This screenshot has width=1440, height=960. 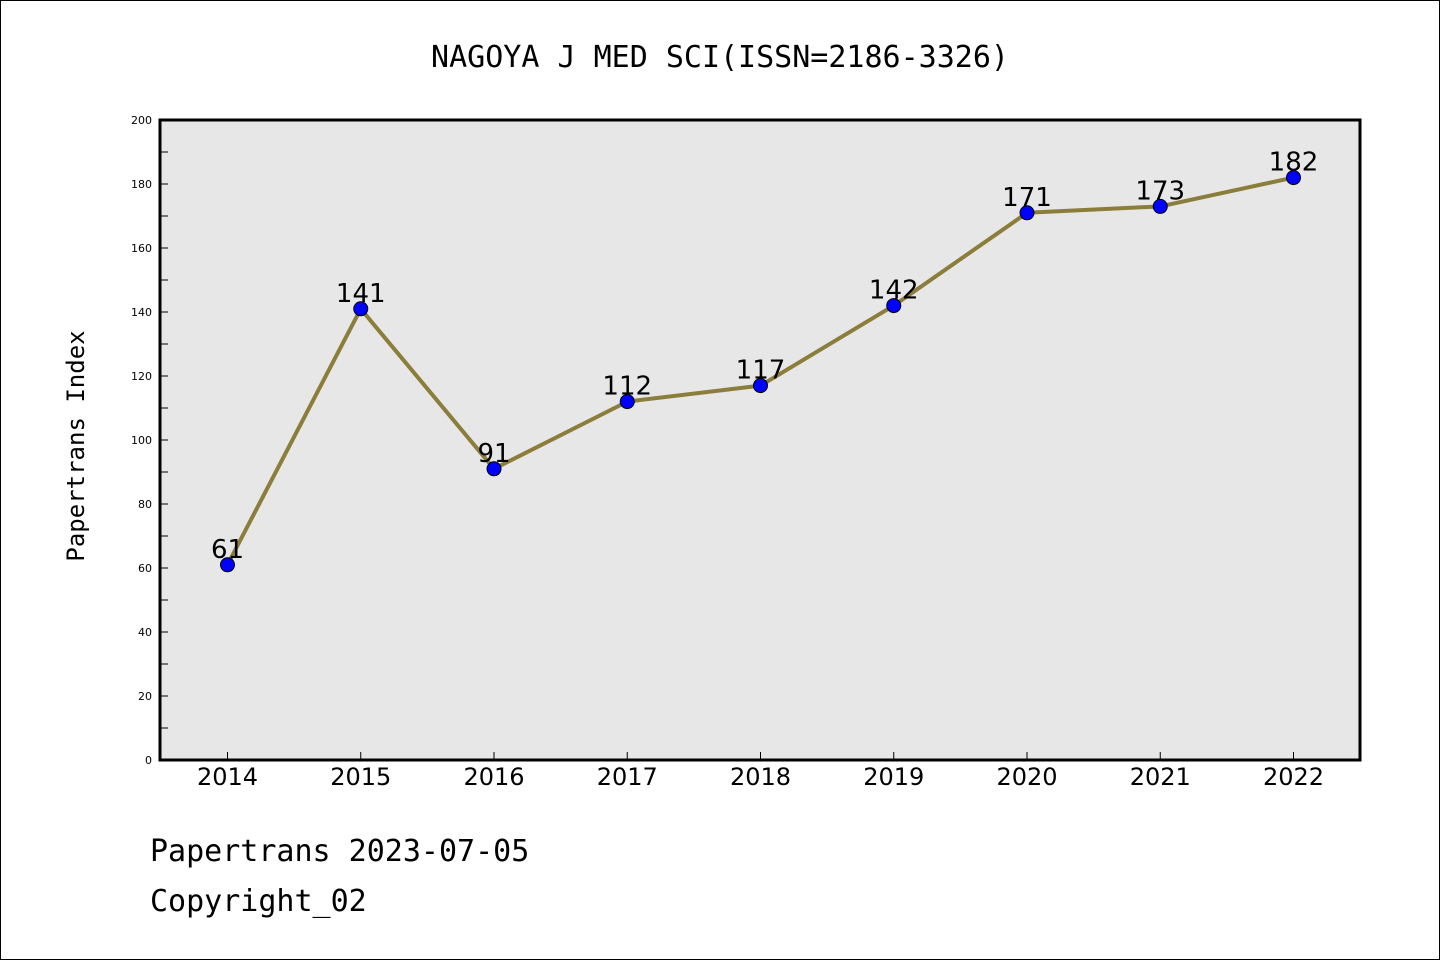 What do you see at coordinates (493, 454) in the screenshot?
I see `data-label: 91` at bounding box center [493, 454].